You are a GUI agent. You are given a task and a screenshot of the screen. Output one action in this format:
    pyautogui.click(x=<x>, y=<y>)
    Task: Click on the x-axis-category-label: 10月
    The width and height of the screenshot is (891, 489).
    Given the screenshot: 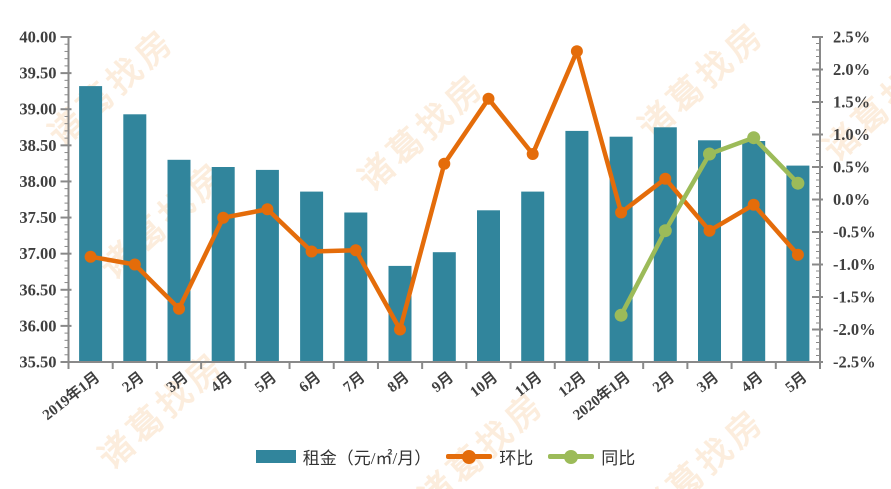 What is the action you would take?
    pyautogui.click(x=484, y=385)
    